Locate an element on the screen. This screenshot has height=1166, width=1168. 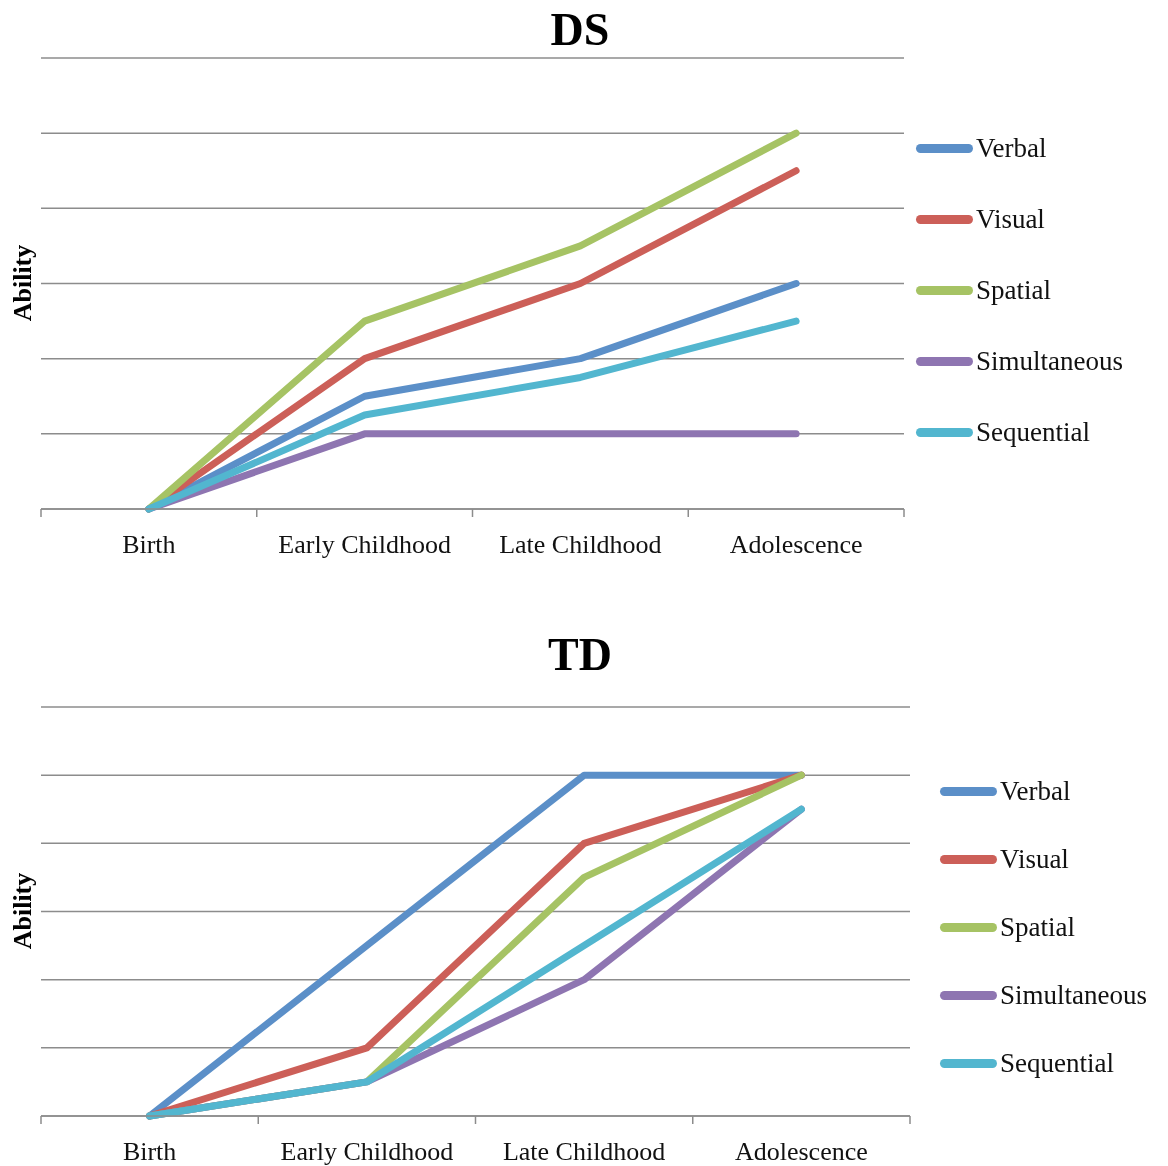
chart-title: DS is located at coordinates (580, 29).